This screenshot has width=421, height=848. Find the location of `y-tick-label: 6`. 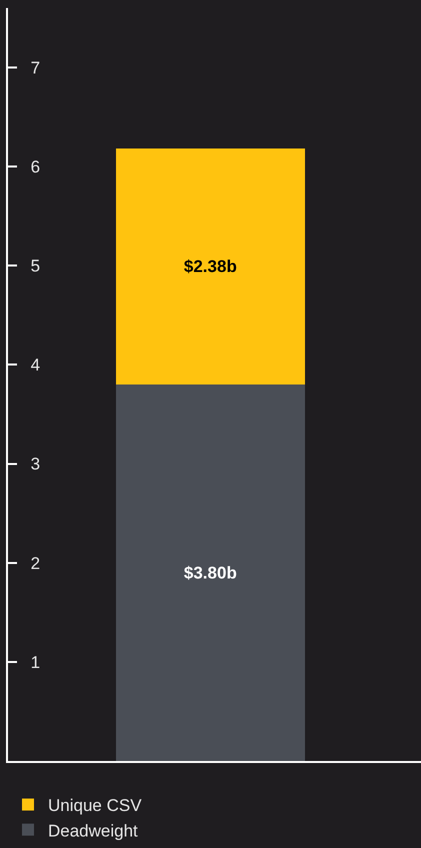

y-tick-label: 6 is located at coordinates (35, 166).